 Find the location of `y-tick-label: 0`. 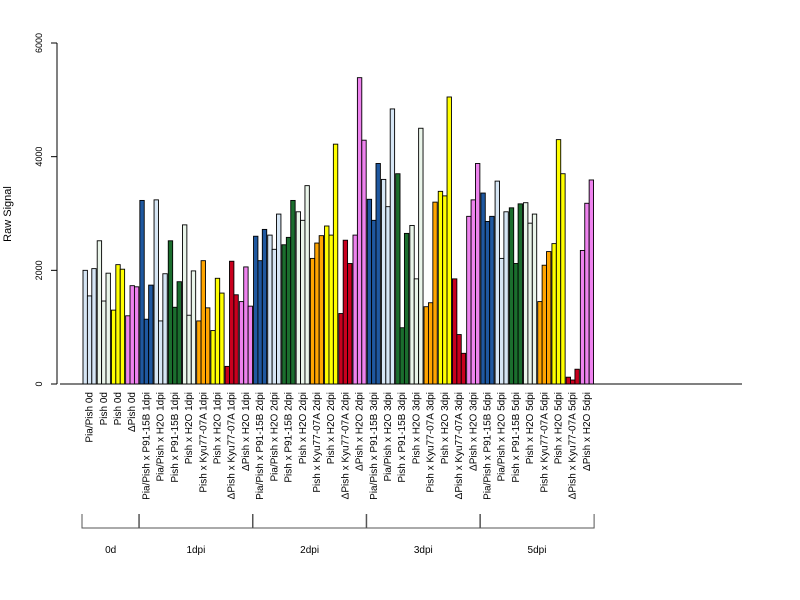

y-tick-label: 0 is located at coordinates (39, 383).